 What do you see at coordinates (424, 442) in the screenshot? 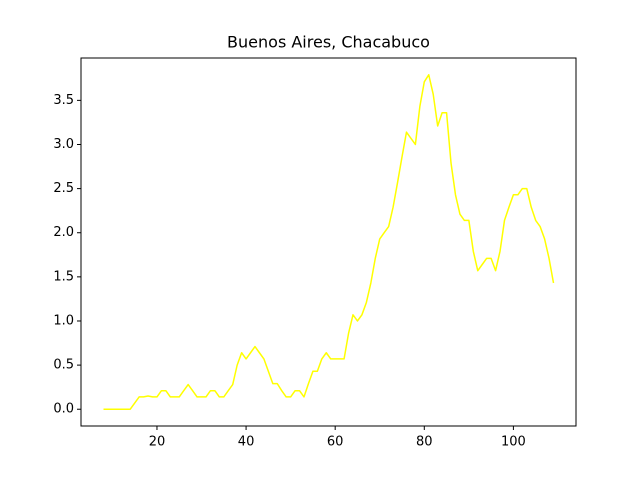
I see `x-tick-label: 80` at bounding box center [424, 442].